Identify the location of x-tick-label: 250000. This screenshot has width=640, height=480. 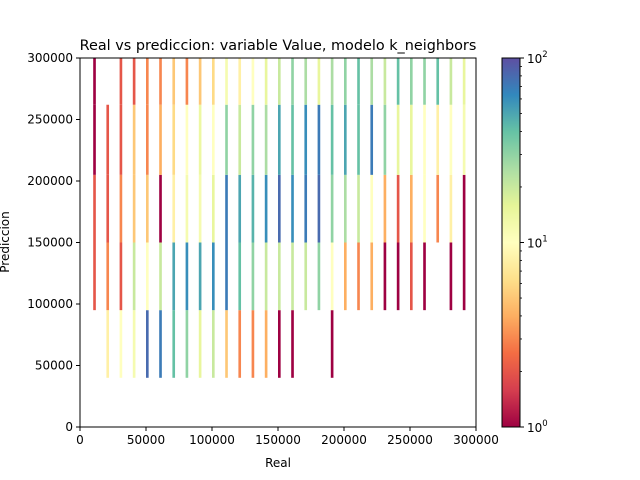
(410, 440).